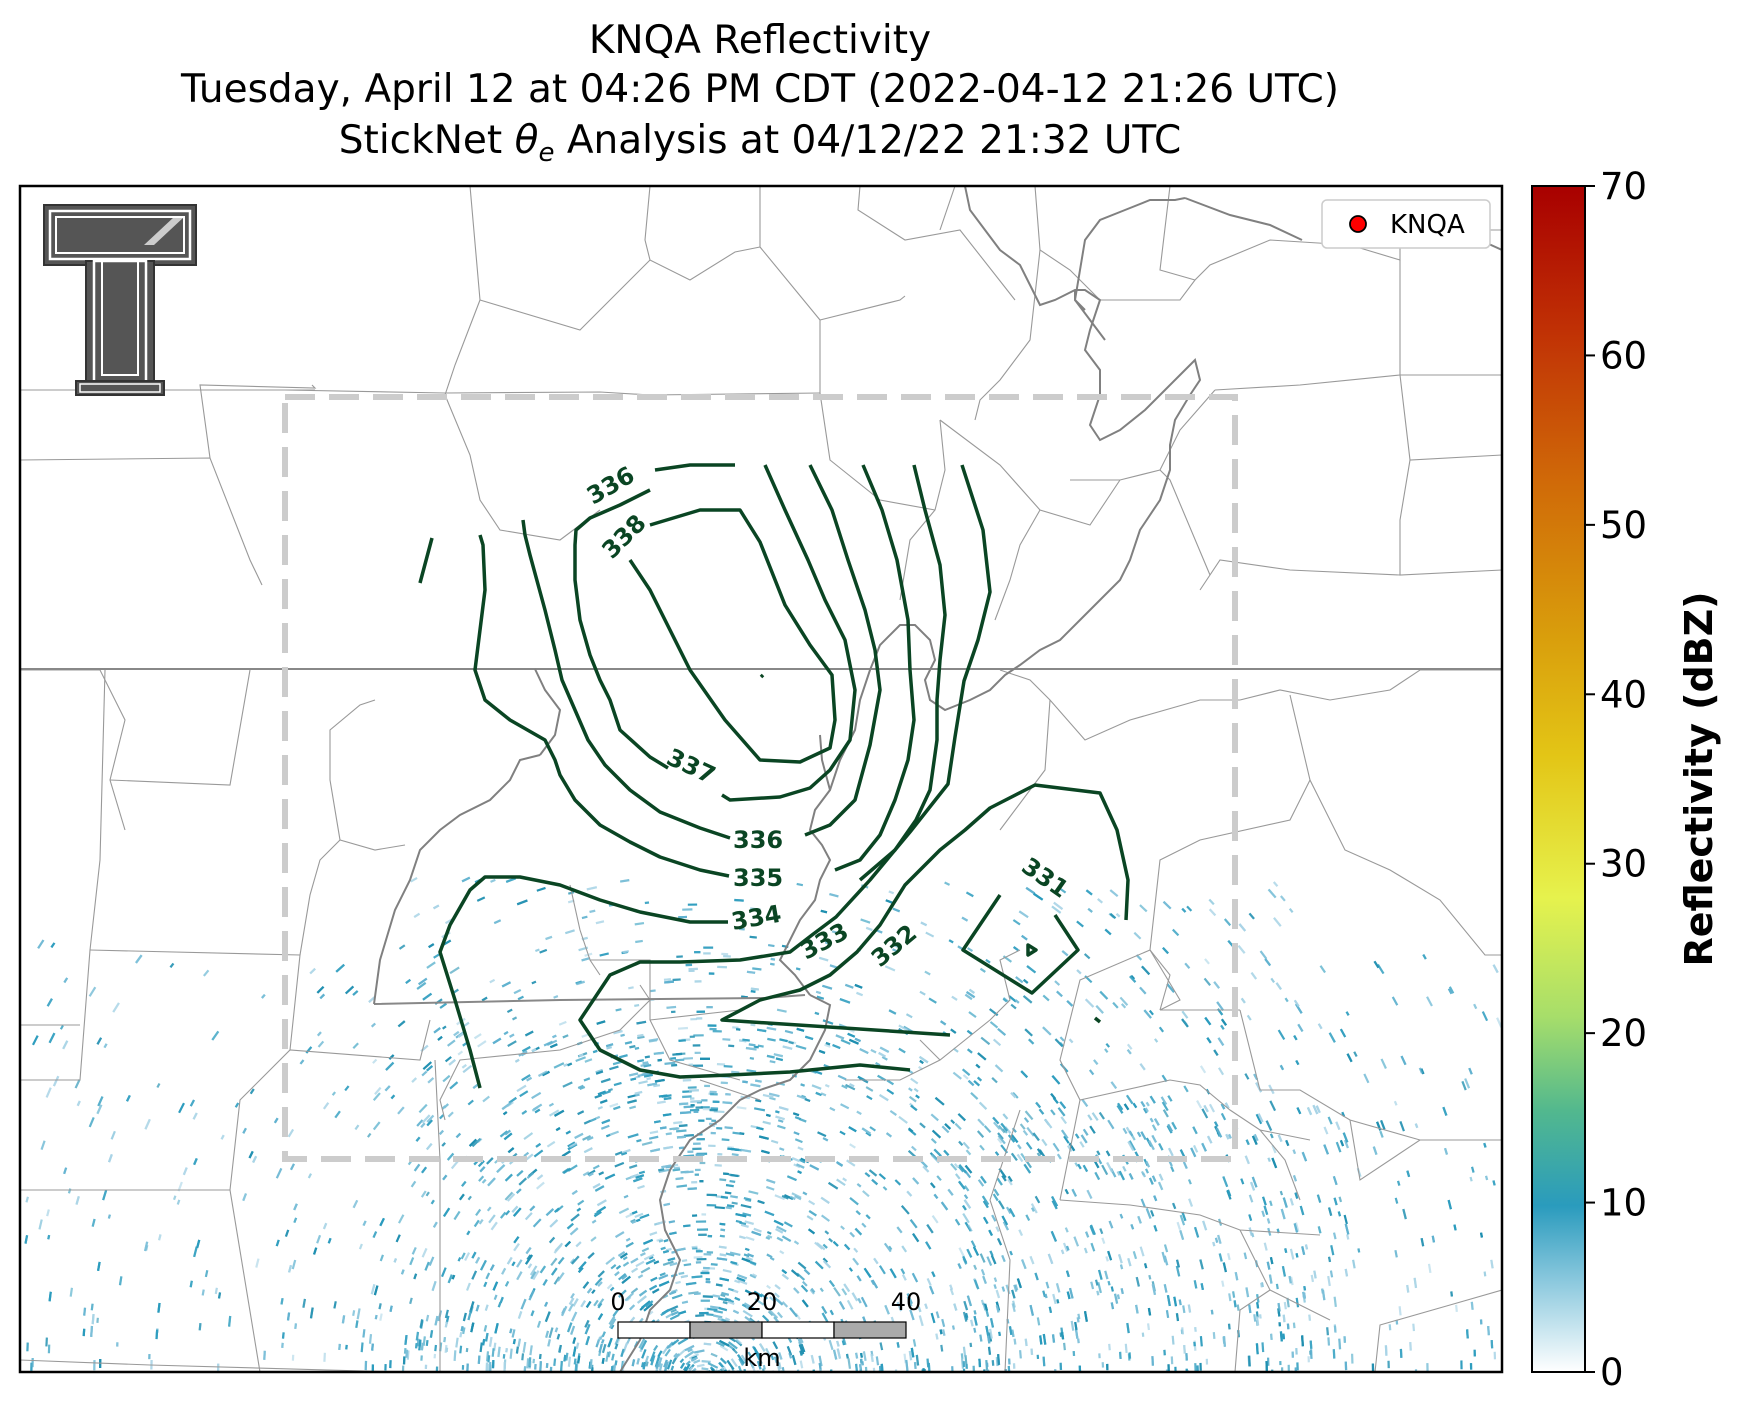  What do you see at coordinates (761, 1358) in the screenshot?
I see `scale-unit: km` at bounding box center [761, 1358].